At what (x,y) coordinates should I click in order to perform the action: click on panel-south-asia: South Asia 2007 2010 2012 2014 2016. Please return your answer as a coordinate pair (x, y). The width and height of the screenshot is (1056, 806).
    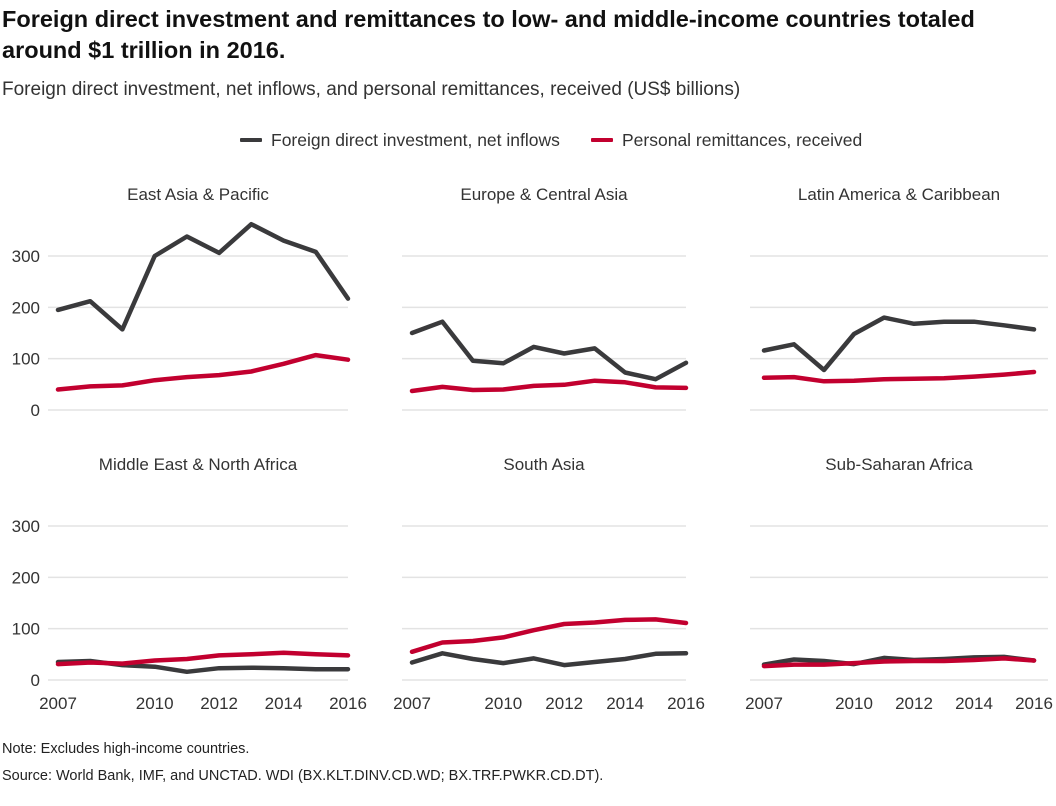
    Looking at the image, I should click on (549, 584).